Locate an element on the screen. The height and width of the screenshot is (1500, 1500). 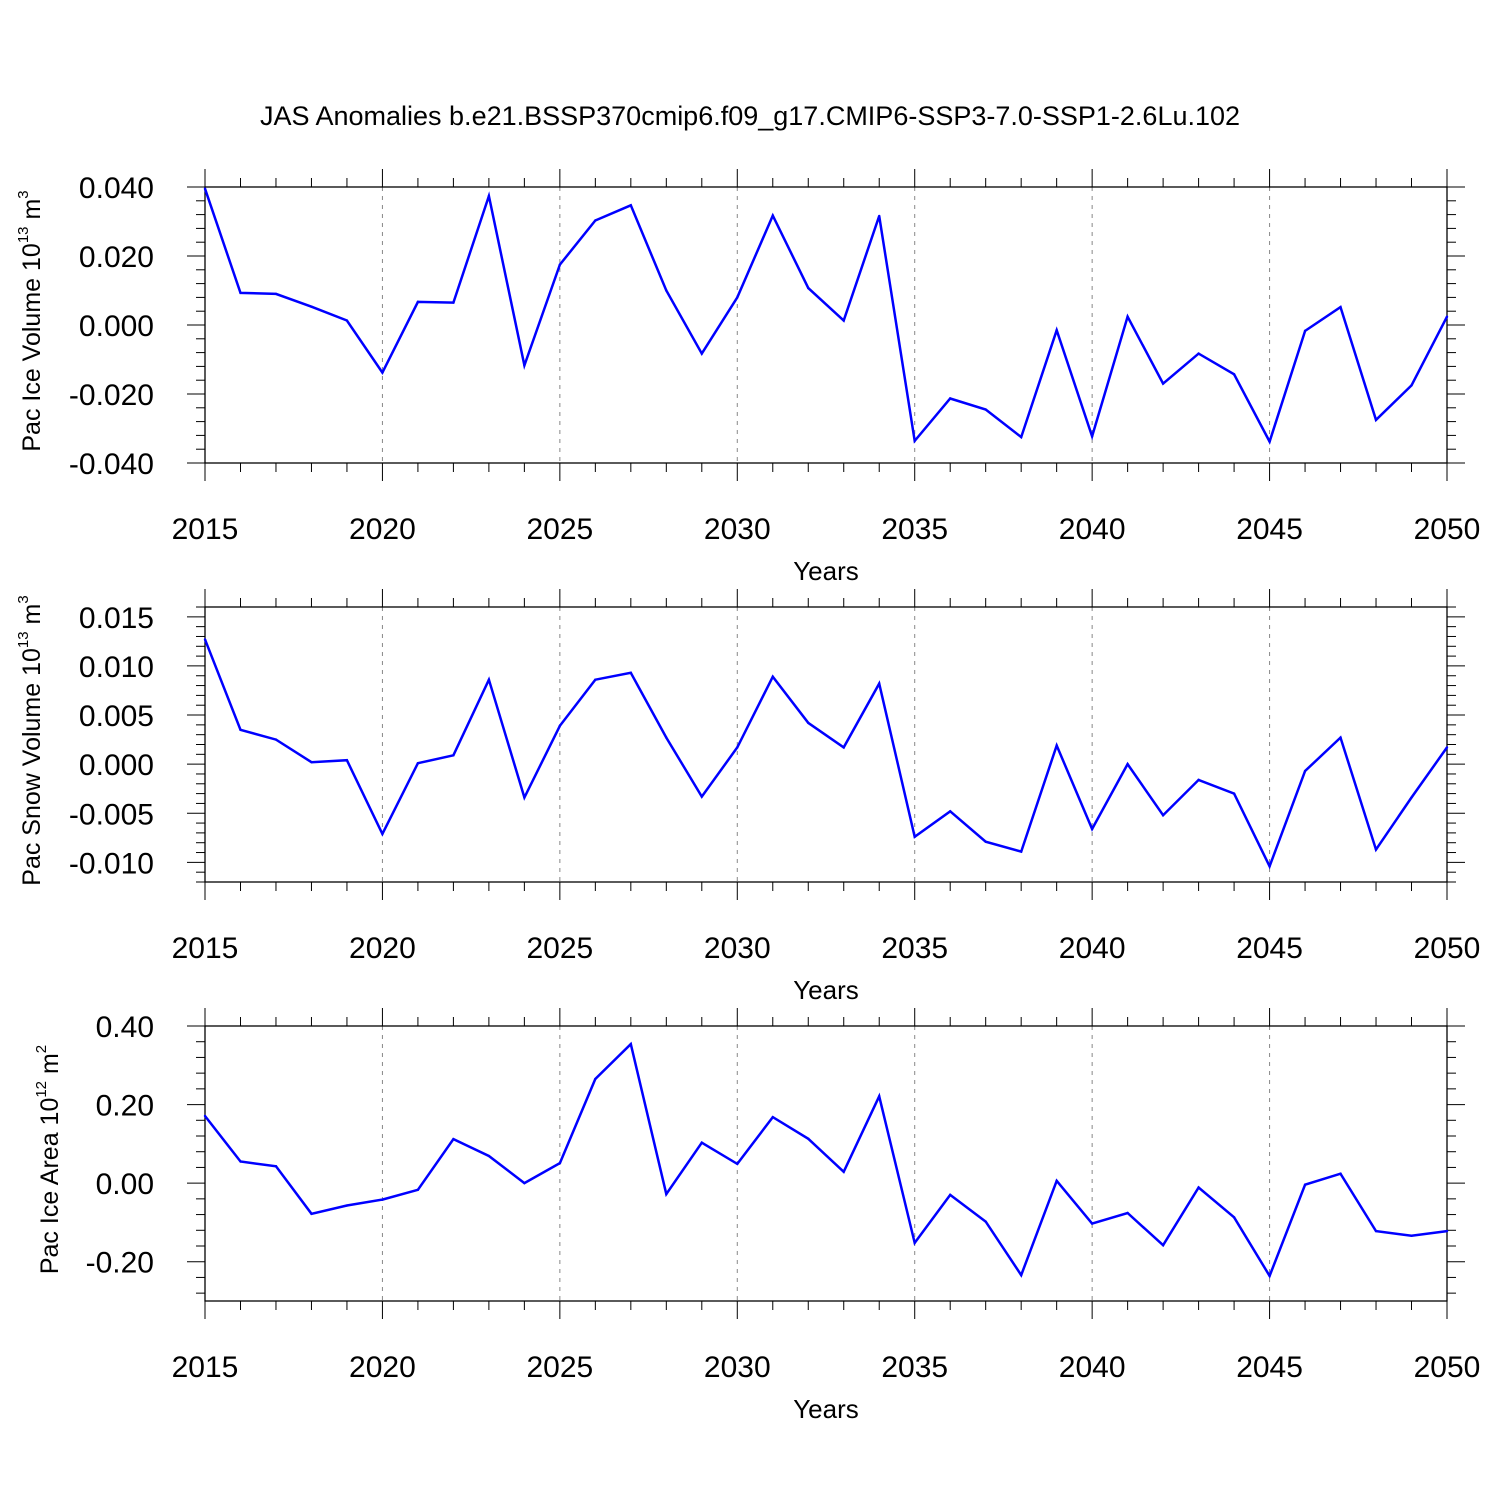
y-tick-label: 0.000 is located at coordinates (116, 326).